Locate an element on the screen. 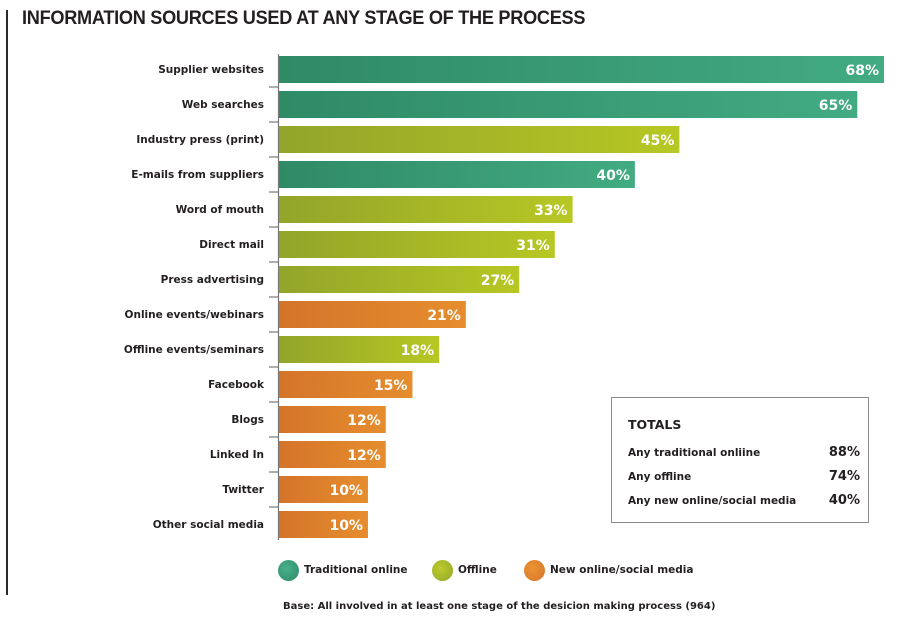 The height and width of the screenshot is (628, 905). bar-value-label: 27% is located at coordinates (498, 281).